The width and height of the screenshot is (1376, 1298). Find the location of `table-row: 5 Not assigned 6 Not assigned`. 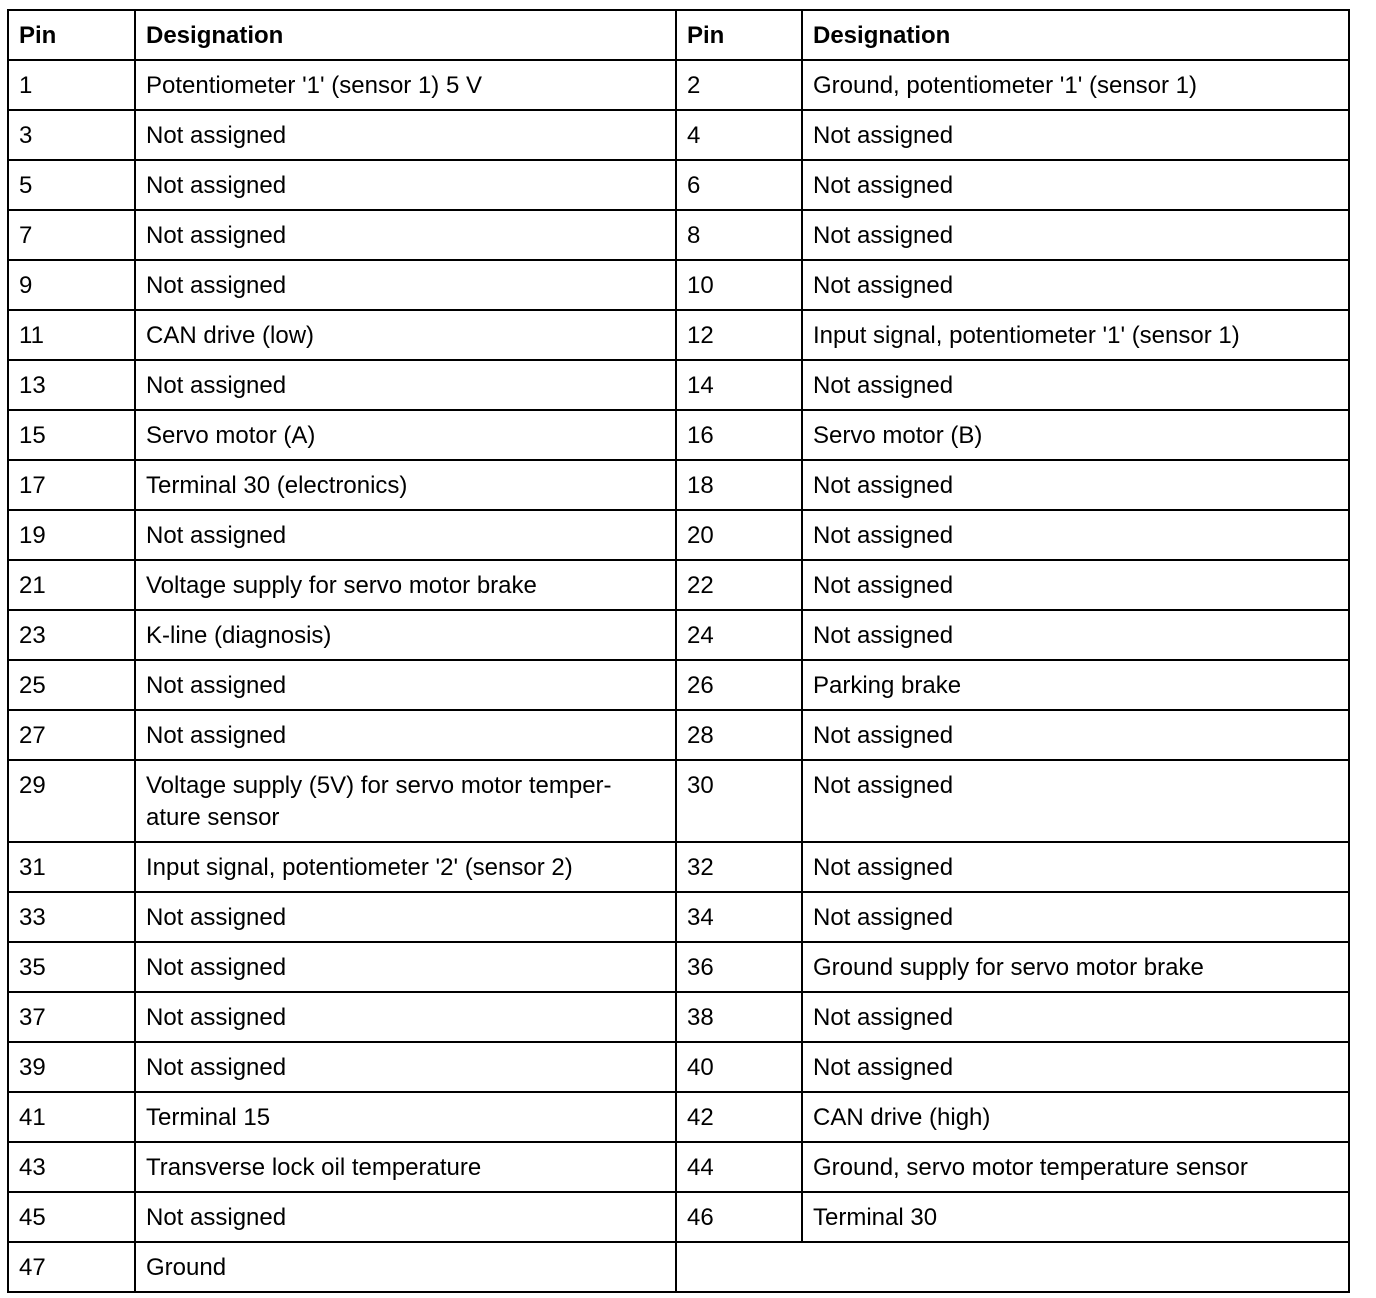

table-row: 5 Not assigned 6 Not assigned is located at coordinates (678, 185).